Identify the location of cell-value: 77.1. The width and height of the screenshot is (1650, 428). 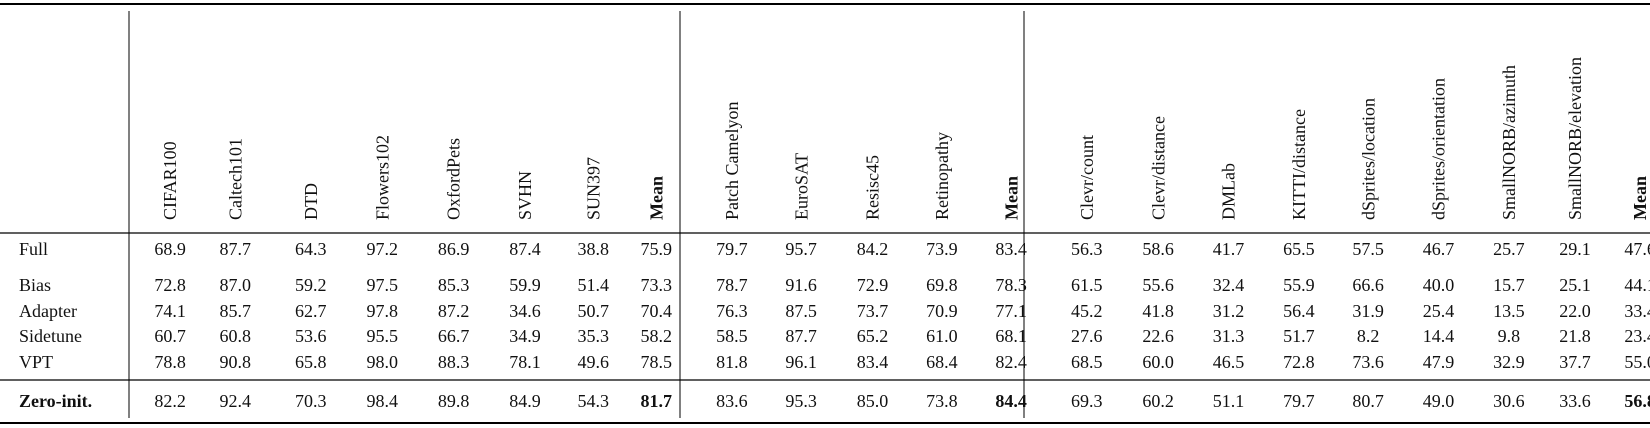
(1011, 311).